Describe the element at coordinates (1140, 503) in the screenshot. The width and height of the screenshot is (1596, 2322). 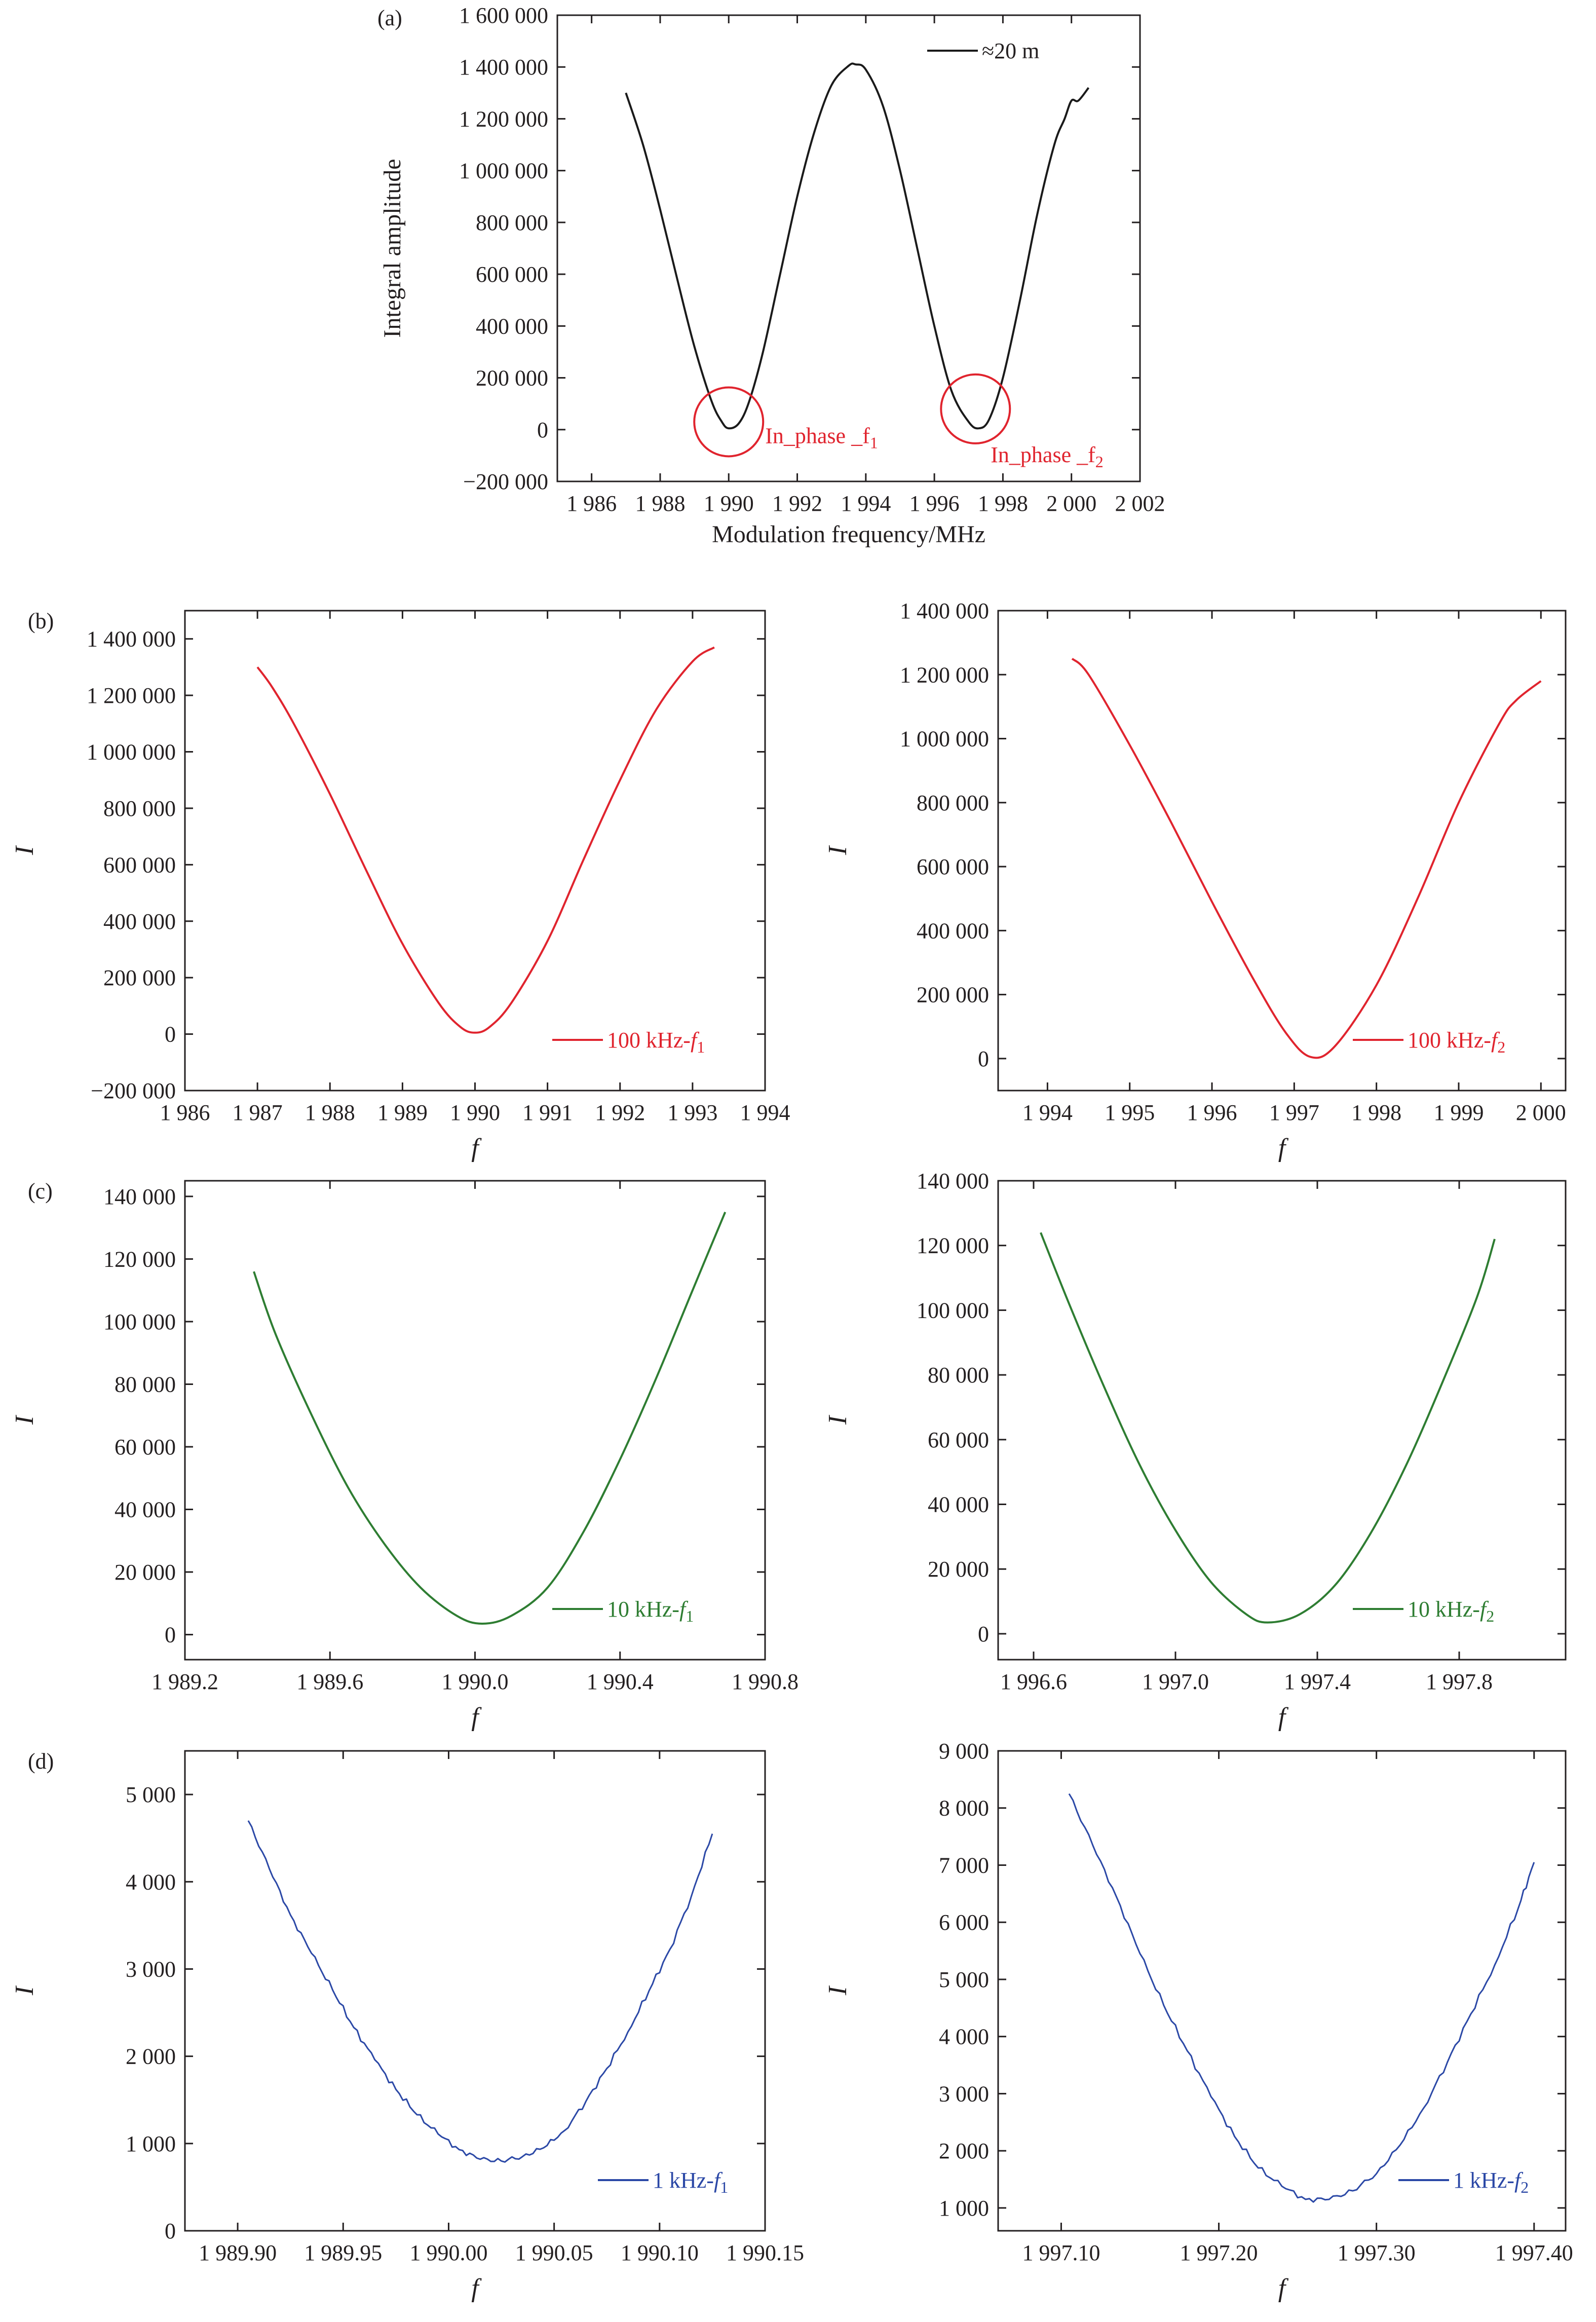
I see `x-tick-label: 2 002` at that location.